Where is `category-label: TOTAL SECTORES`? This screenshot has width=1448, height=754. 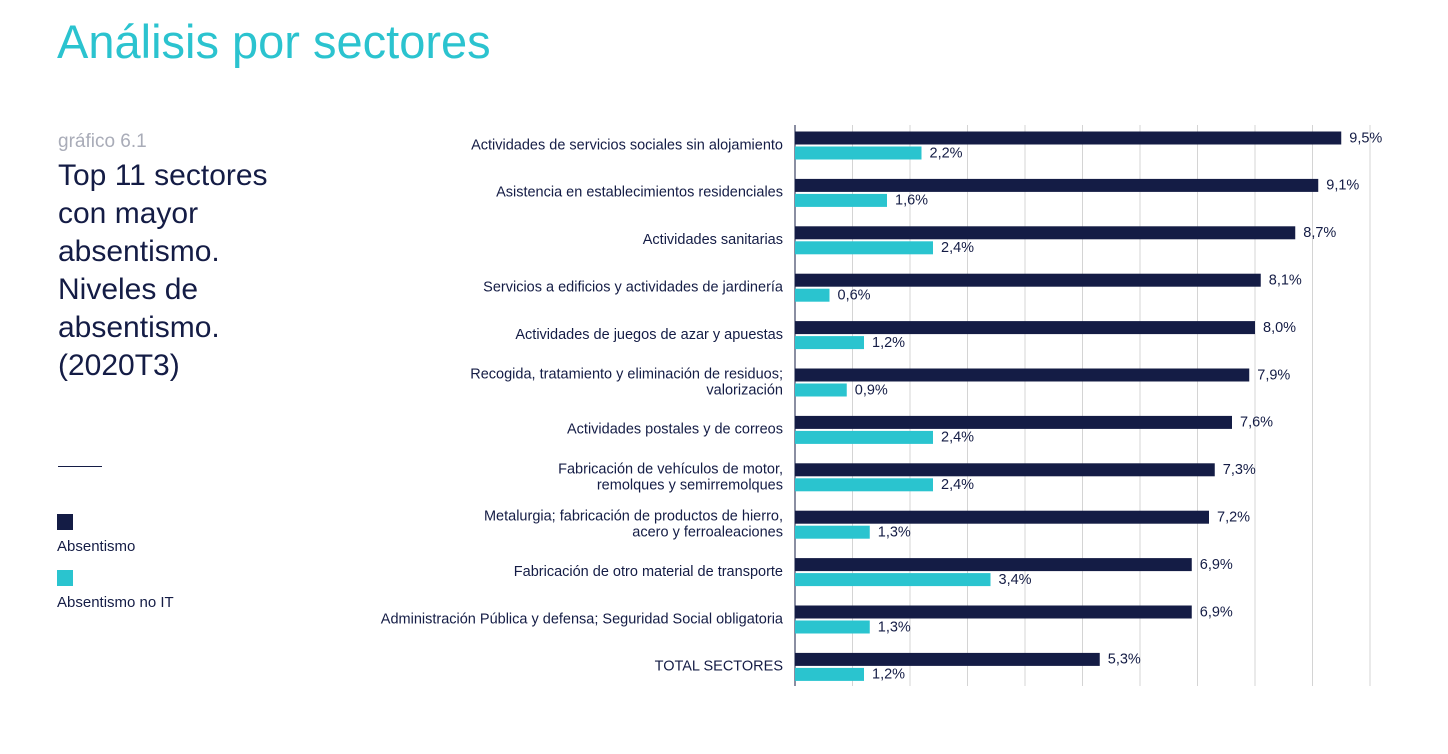 category-label: TOTAL SECTORES is located at coordinates (719, 667).